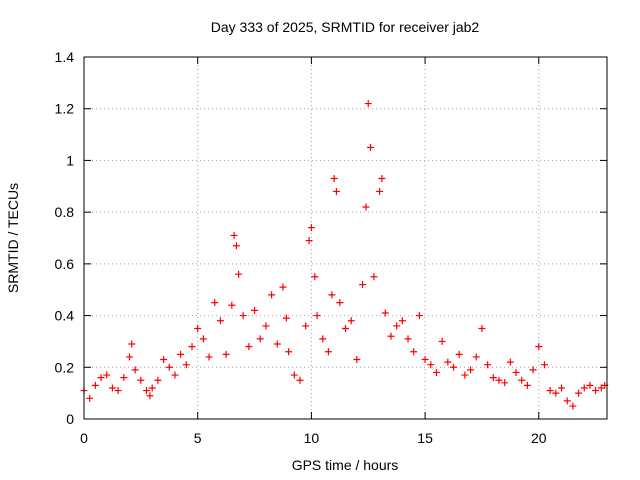 The width and height of the screenshot is (640, 480). What do you see at coordinates (539, 438) in the screenshot?
I see `x-tick-label: 20` at bounding box center [539, 438].